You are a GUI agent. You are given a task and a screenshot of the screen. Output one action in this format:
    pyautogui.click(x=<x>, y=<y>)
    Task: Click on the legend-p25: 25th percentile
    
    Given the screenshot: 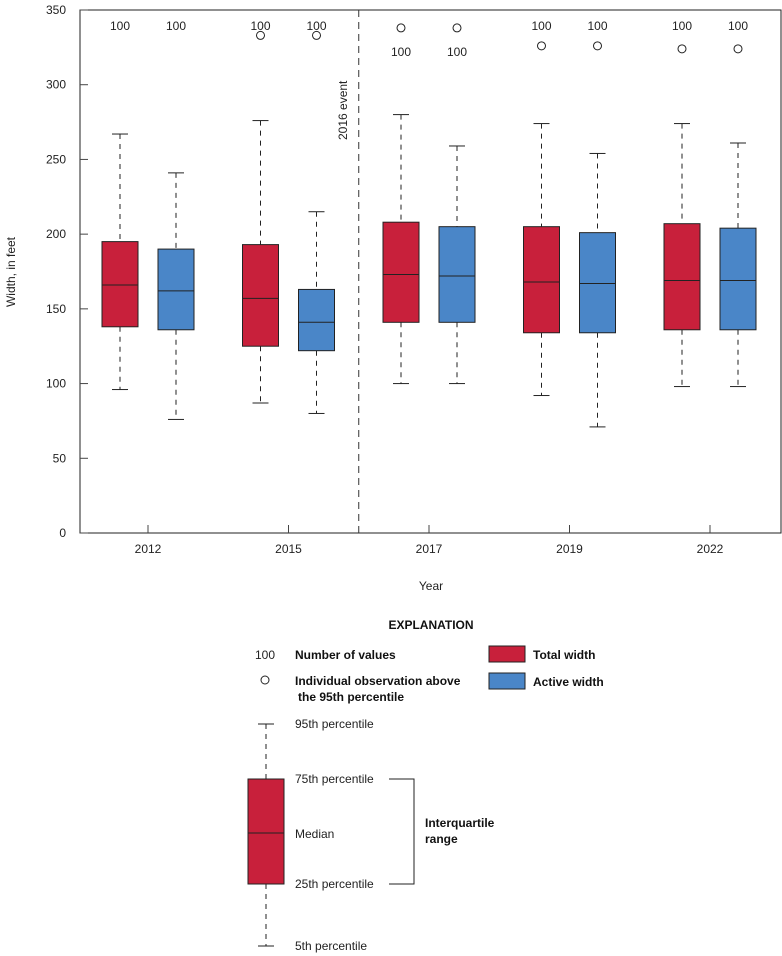 What is the action you would take?
    pyautogui.click(x=334, y=884)
    